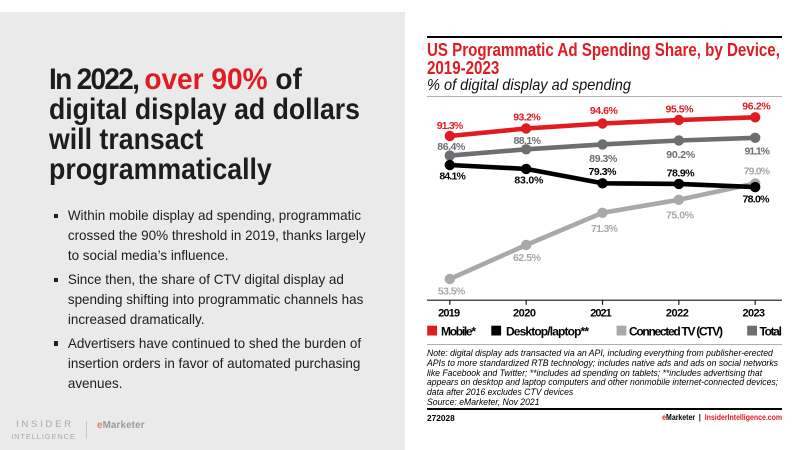  What do you see at coordinates (452, 292) in the screenshot?
I see `svg-text: 53.5%` at bounding box center [452, 292].